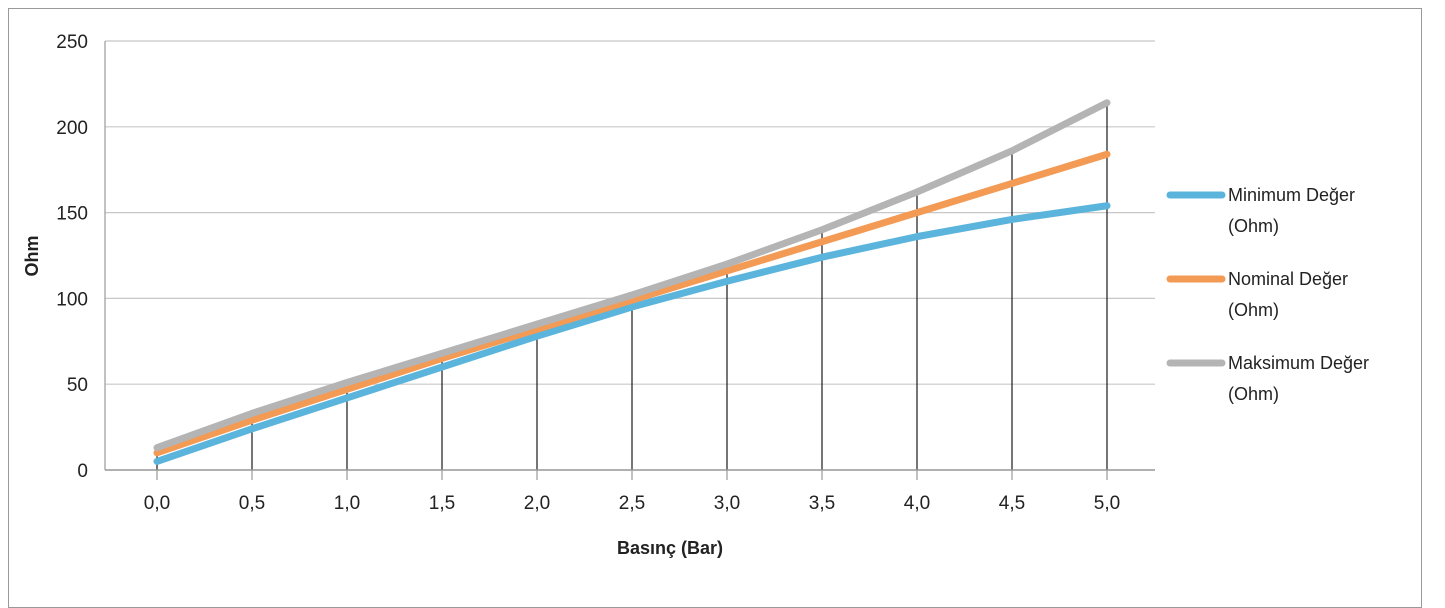 This screenshot has width=1445, height=608. Describe the element at coordinates (252, 503) in the screenshot. I see `x-tick-label: 0,5` at that location.